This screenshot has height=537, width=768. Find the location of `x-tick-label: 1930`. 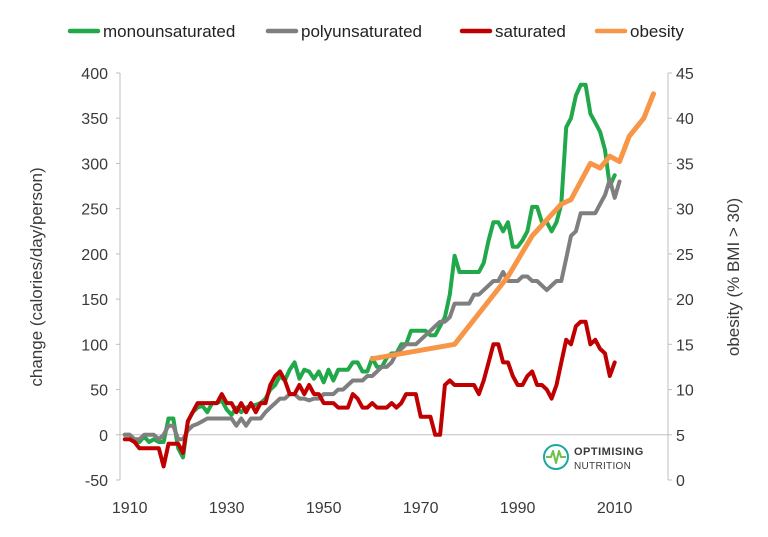

x-tick-label: 1930 is located at coordinates (227, 508).